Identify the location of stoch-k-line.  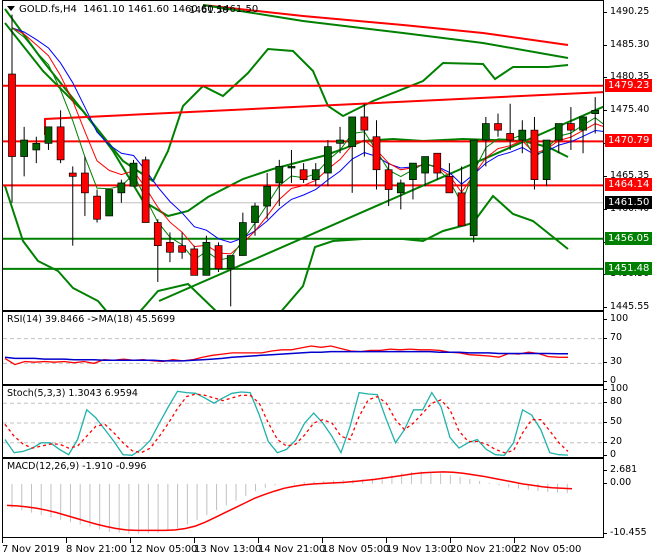
(286, 423).